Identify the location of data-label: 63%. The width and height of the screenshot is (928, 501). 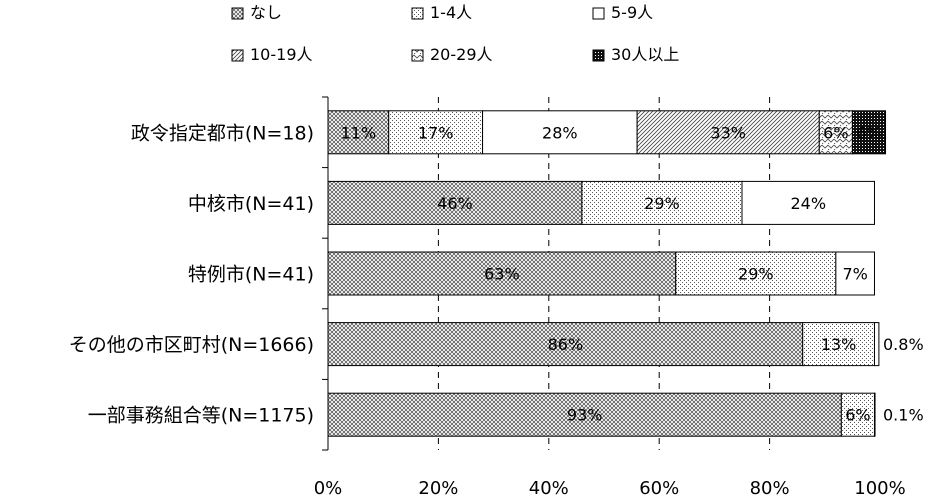
(502, 274).